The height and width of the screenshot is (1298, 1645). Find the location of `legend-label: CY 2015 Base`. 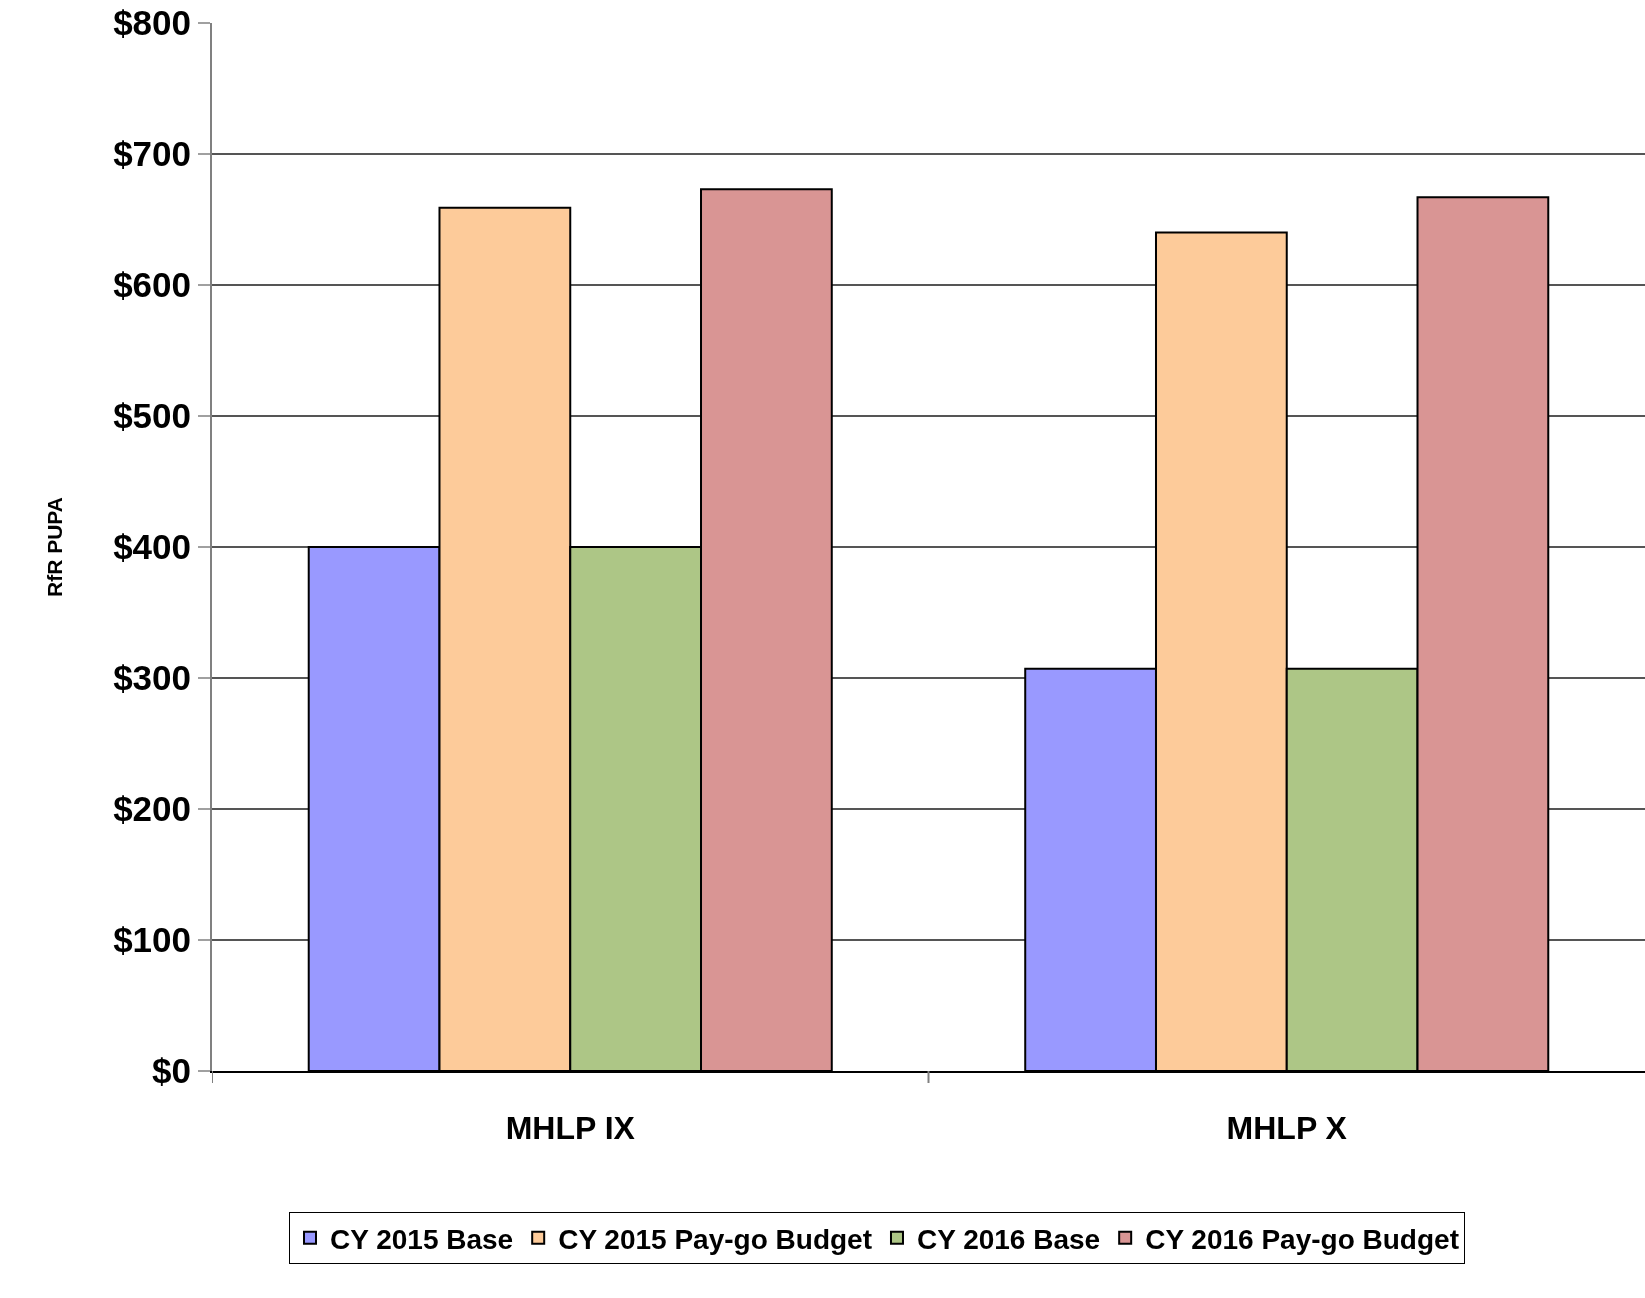

legend-label: CY 2015 Base is located at coordinates (422, 1239).